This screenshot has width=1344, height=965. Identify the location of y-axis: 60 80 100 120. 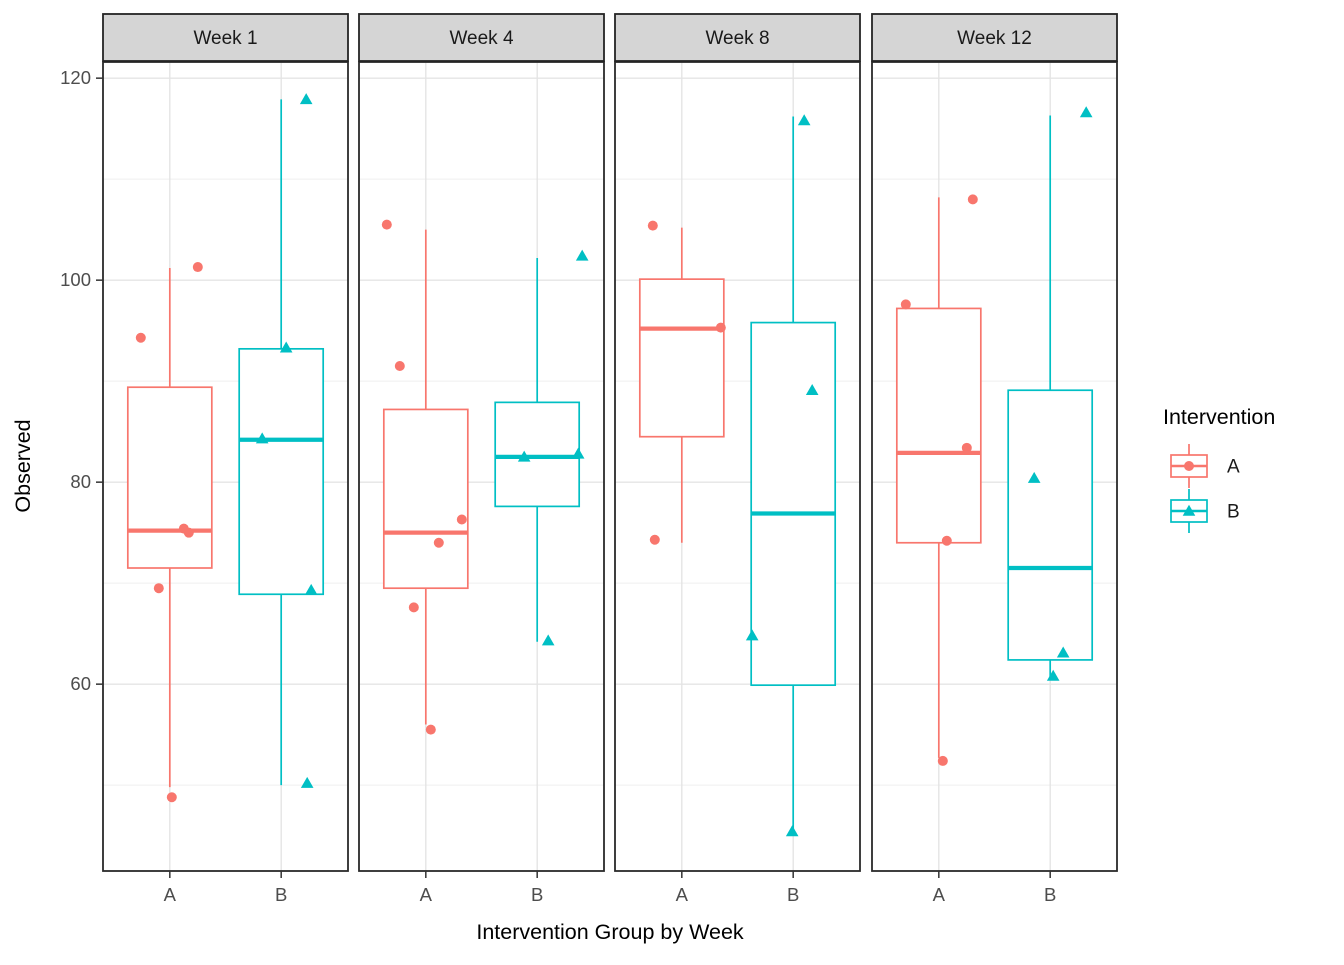
(81, 380).